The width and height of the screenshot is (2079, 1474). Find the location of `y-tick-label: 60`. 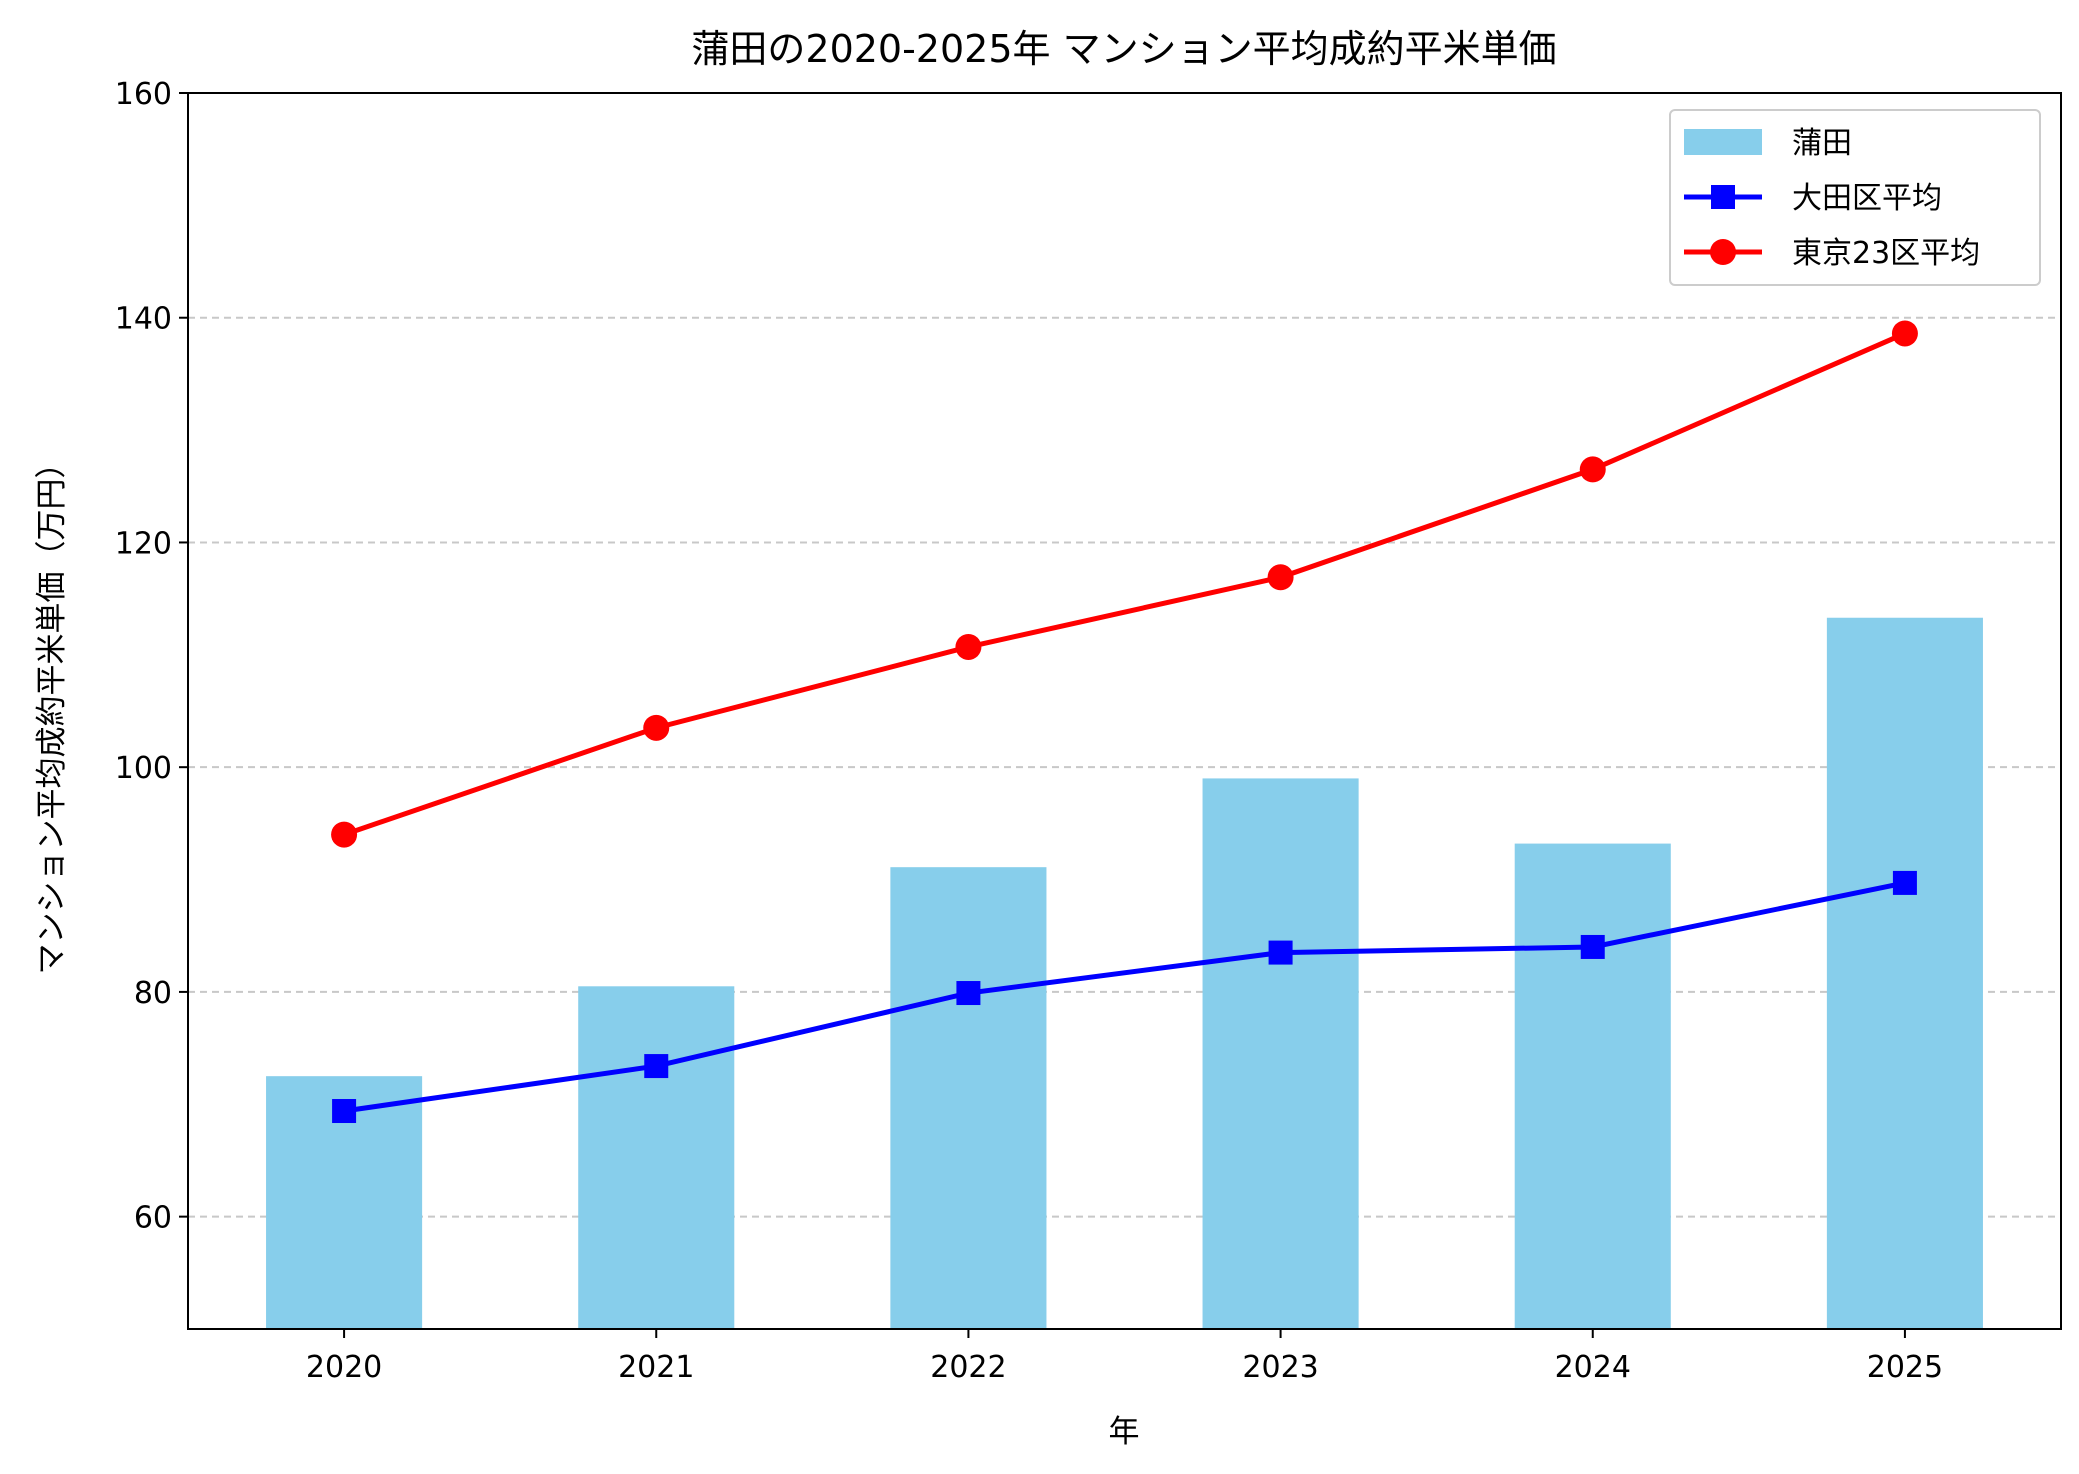

y-tick-label: 60 is located at coordinates (153, 1218).